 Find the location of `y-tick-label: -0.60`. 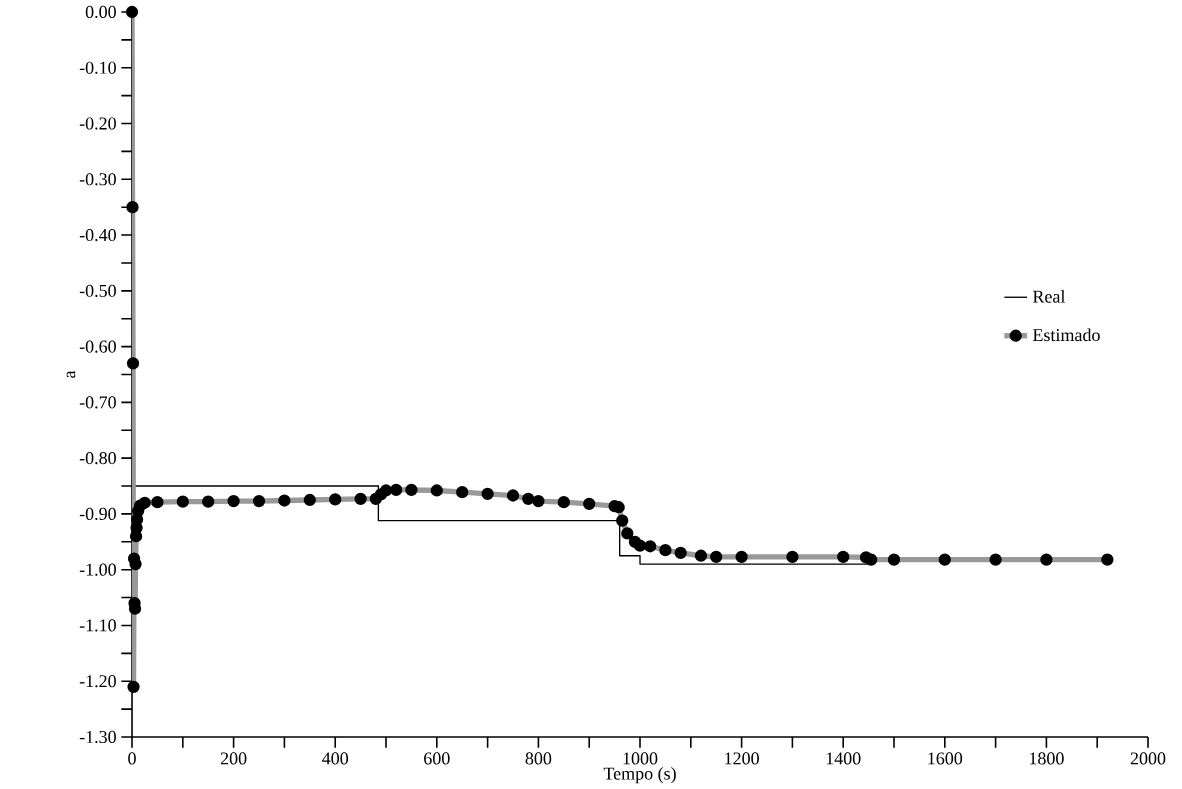

y-tick-label: -0.60 is located at coordinates (97, 346).